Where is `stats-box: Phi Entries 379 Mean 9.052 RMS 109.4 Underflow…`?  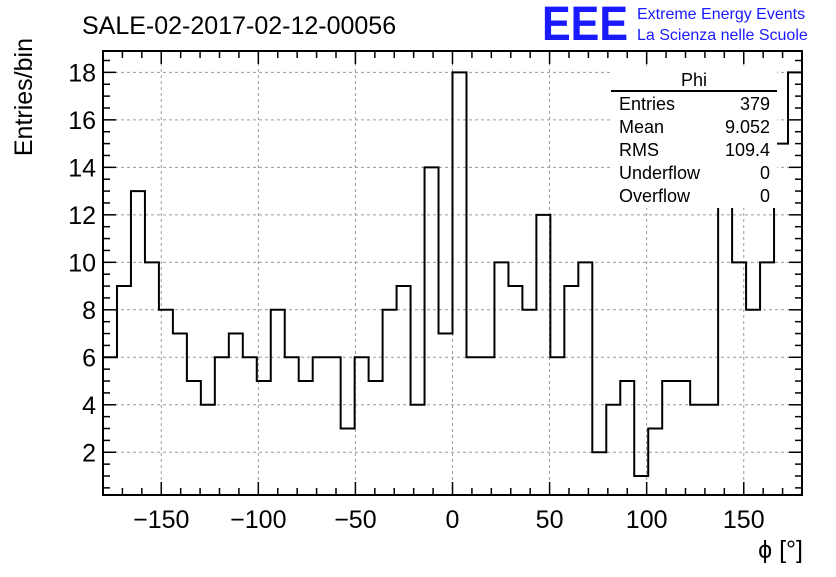 stats-box: Phi Entries 379 Mean 9.052 RMS 109.4 Underflow… is located at coordinates (694, 138).